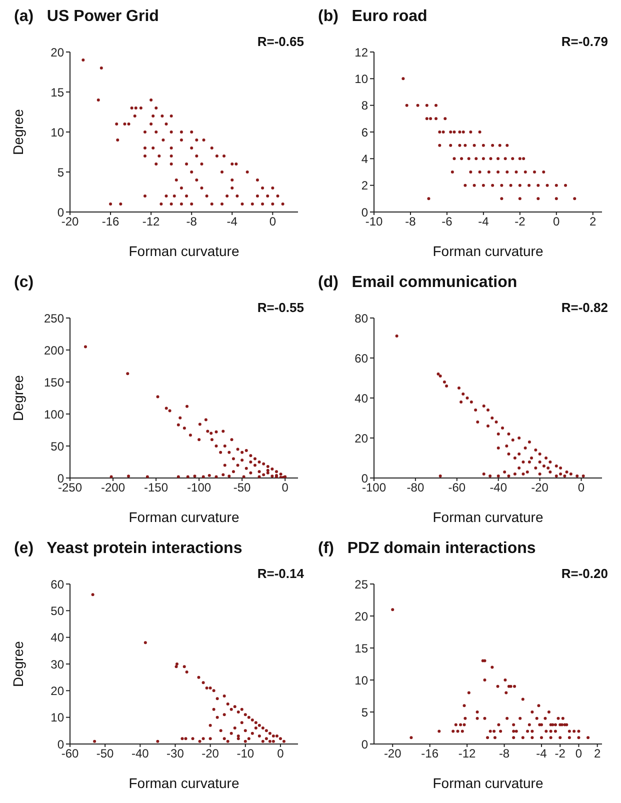  I want to click on y-tick-label: 5, so click(60, 172).